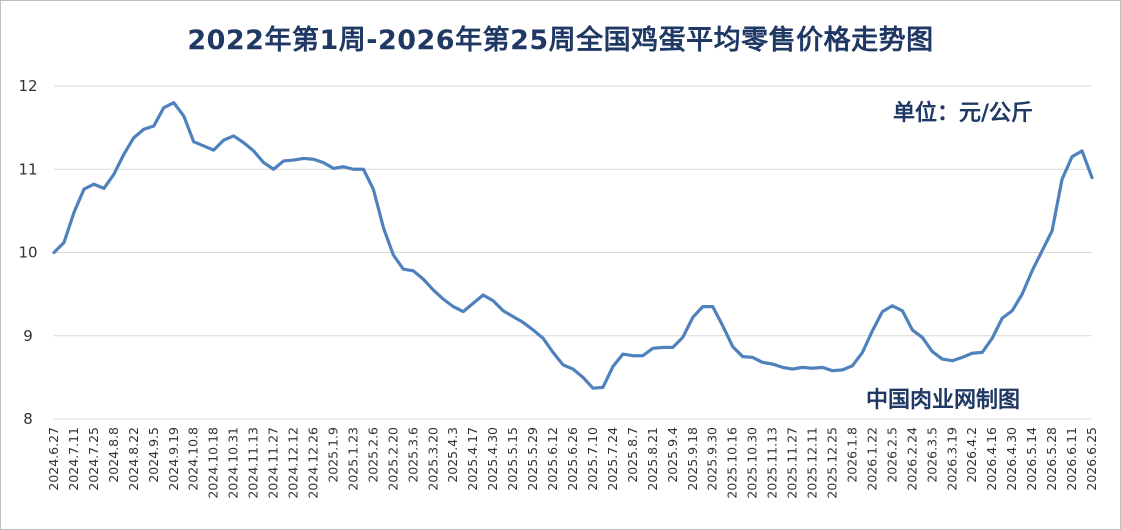 The image size is (1121, 530). Describe the element at coordinates (692, 459) in the screenshot. I see `x-tick-label: 2025.9.18` at that location.